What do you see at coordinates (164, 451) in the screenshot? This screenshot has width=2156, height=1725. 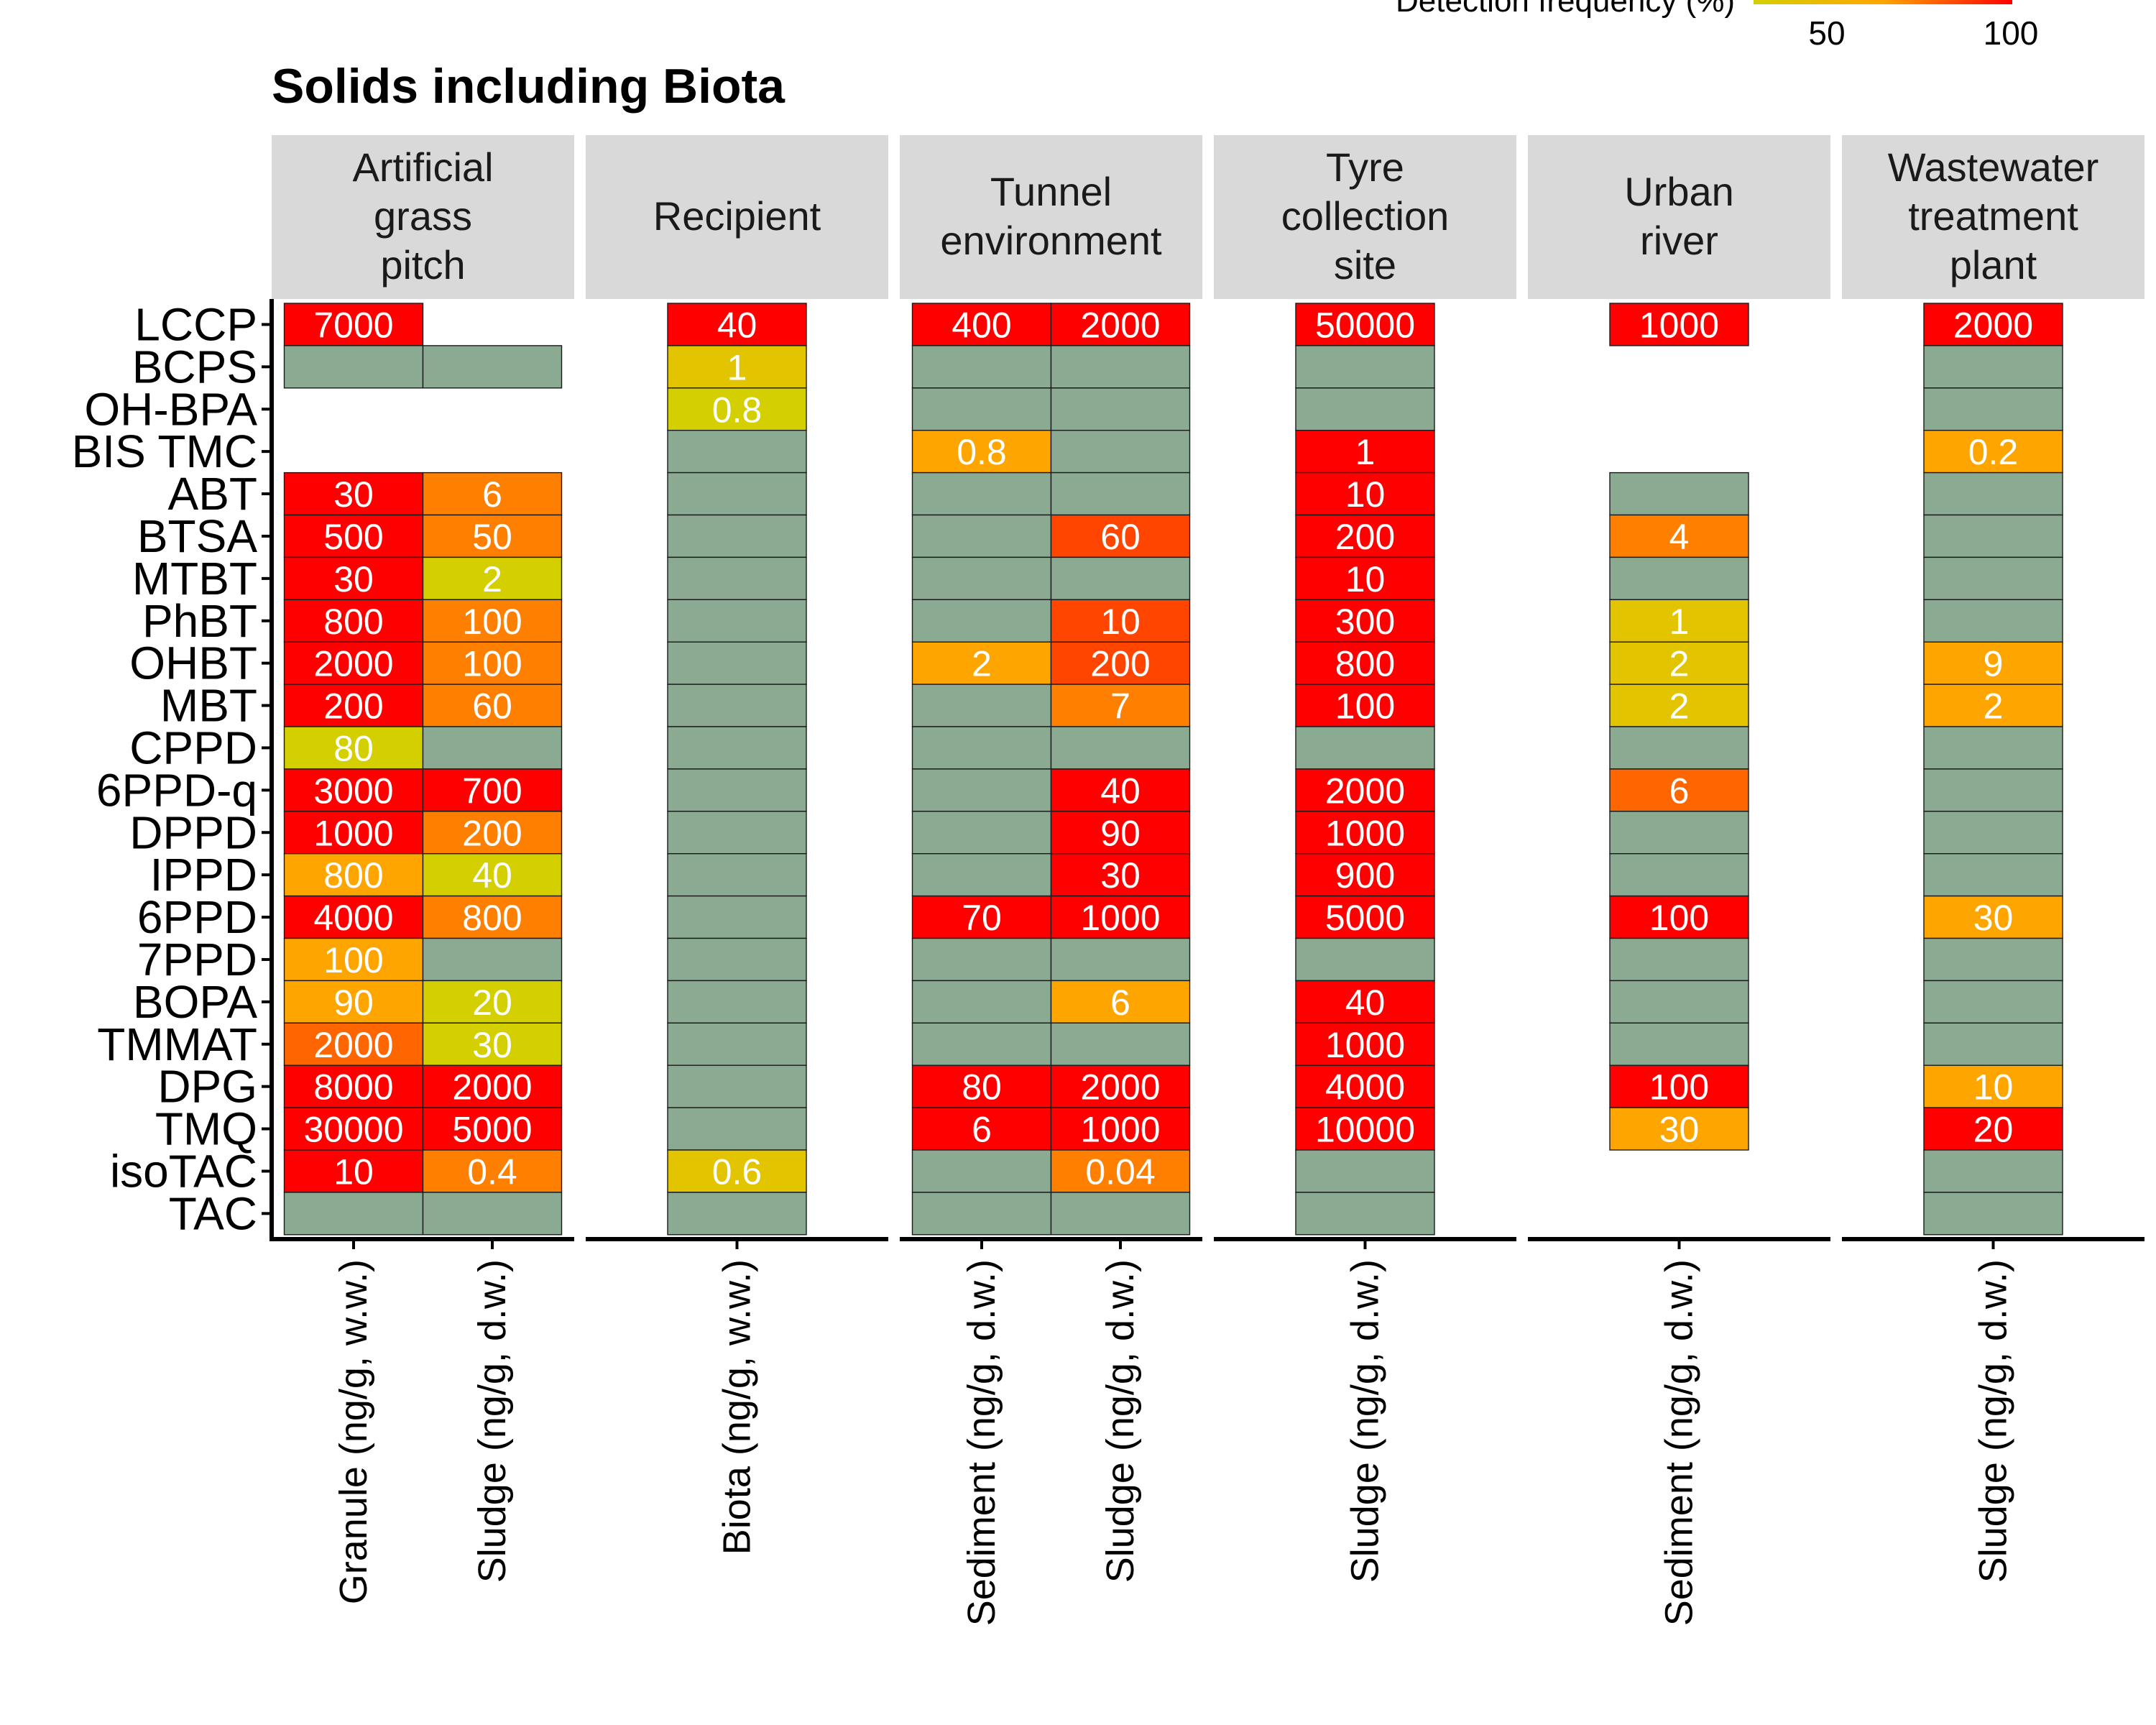 I see `y-tick-label: BIS TMC` at bounding box center [164, 451].